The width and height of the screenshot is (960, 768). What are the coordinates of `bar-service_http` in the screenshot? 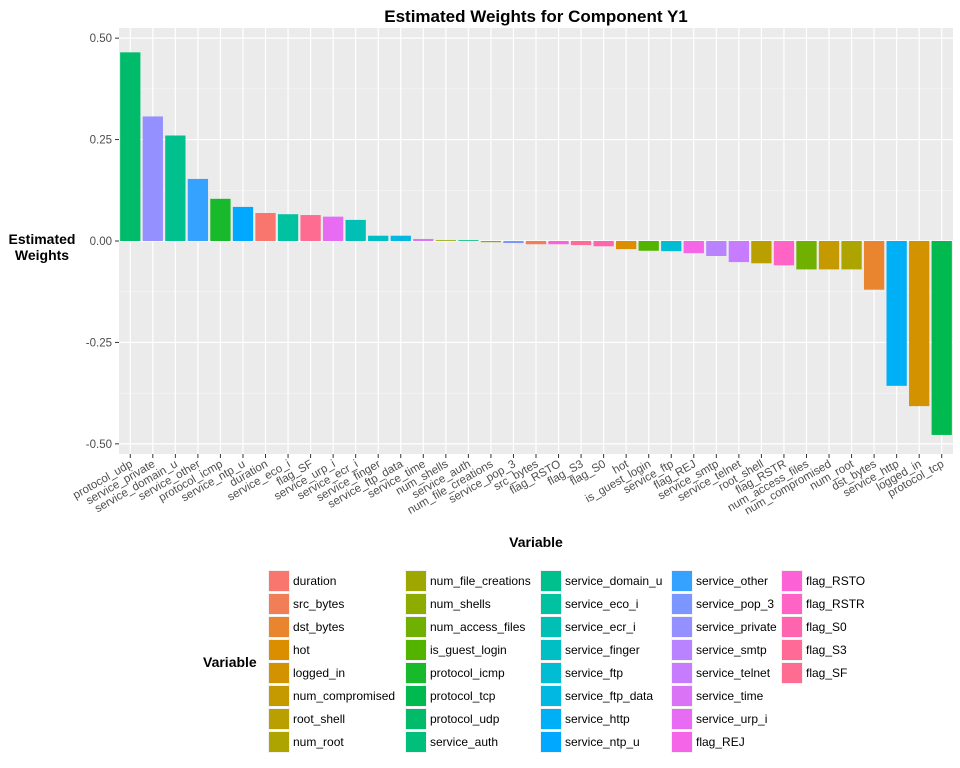 It's located at (896, 313).